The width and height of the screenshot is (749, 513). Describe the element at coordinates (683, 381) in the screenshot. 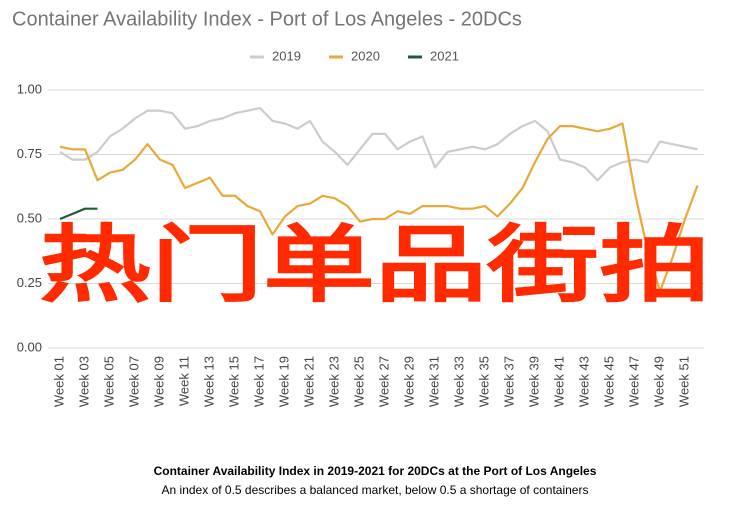

I see `x-tick-label: Week 51` at that location.